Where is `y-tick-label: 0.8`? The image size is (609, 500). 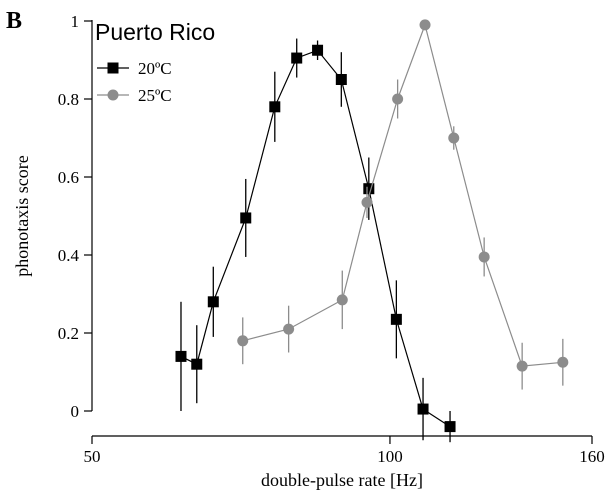 y-tick-label: 0.8 is located at coordinates (68, 99).